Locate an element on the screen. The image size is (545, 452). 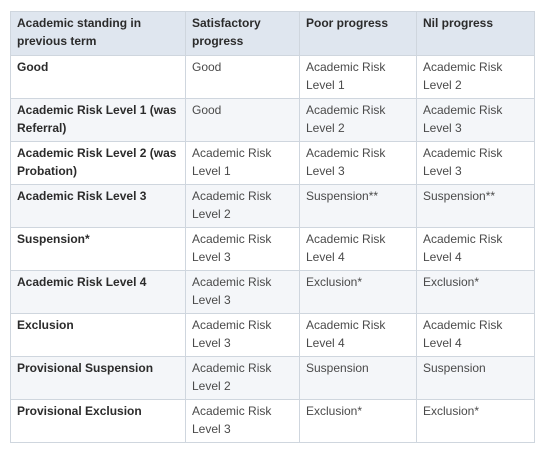
poor-cell: Academic Risk Level 3 is located at coordinates (358, 163).